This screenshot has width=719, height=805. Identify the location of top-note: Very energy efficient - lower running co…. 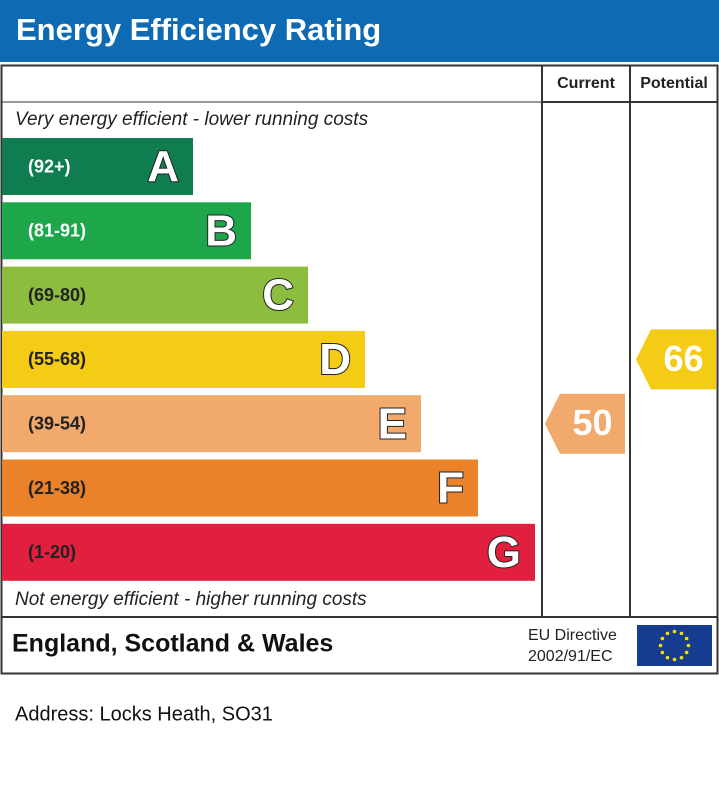
(192, 119).